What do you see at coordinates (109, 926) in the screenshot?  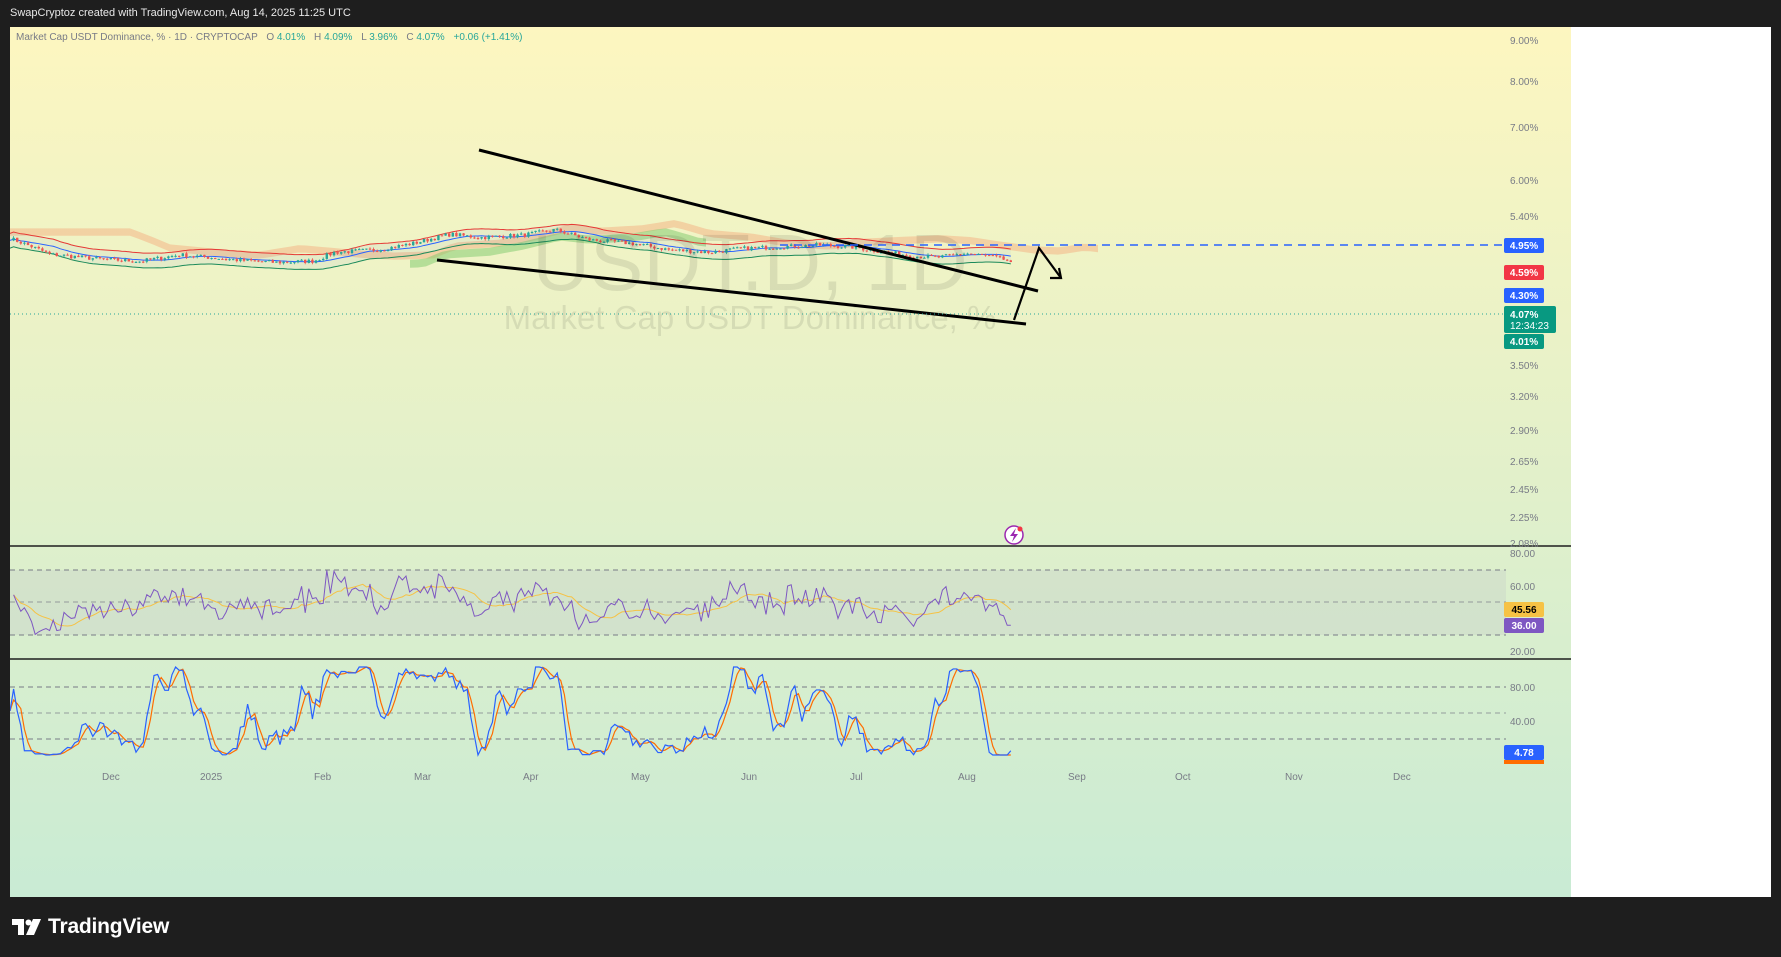 I see `tradingview-brand: TradingView` at bounding box center [109, 926].